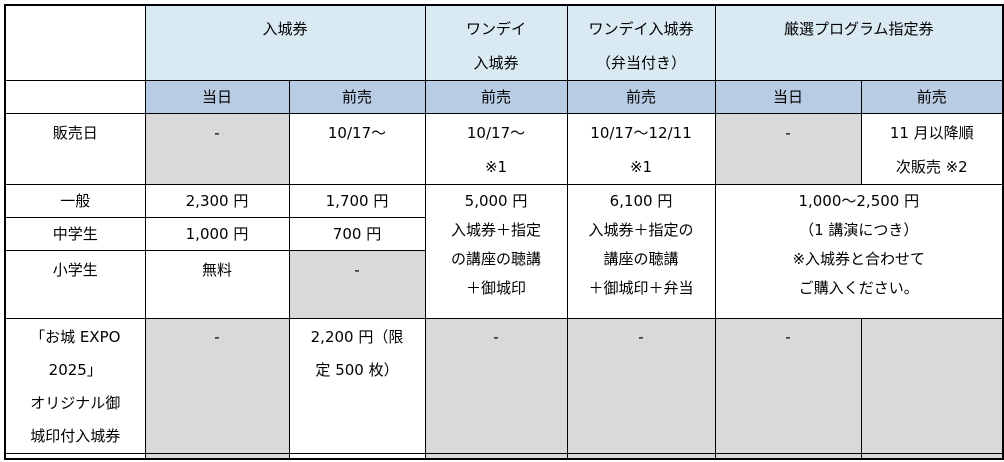 This screenshot has height=462, width=1004. What do you see at coordinates (496, 386) in the screenshot?
I see `original-oneday: -` at bounding box center [496, 386].